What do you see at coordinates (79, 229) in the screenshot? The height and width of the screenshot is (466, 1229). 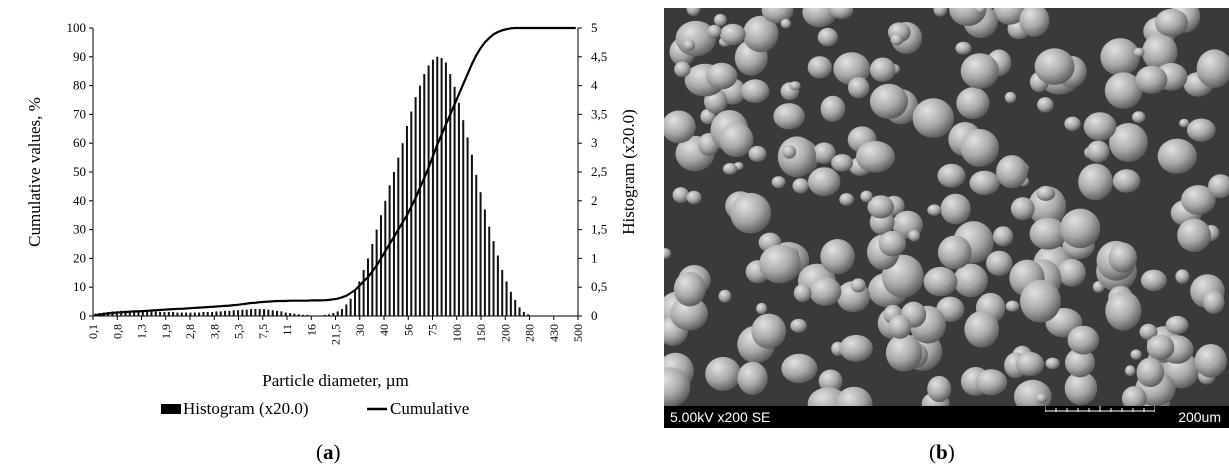 I see `left-tick-label: 30` at bounding box center [79, 229].